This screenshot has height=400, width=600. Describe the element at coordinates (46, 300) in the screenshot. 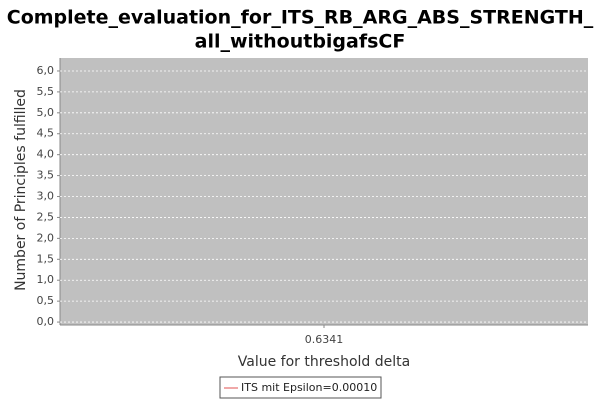

I see `y-tick-label: 0,5` at that location.